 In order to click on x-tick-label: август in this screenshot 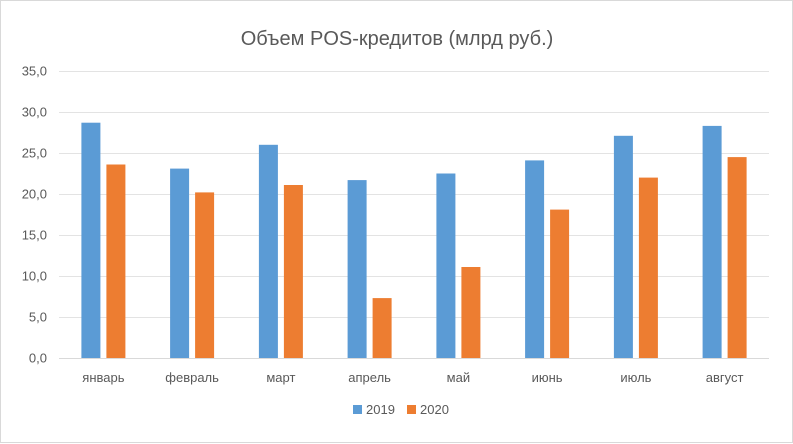, I will do `click(725, 377)`.